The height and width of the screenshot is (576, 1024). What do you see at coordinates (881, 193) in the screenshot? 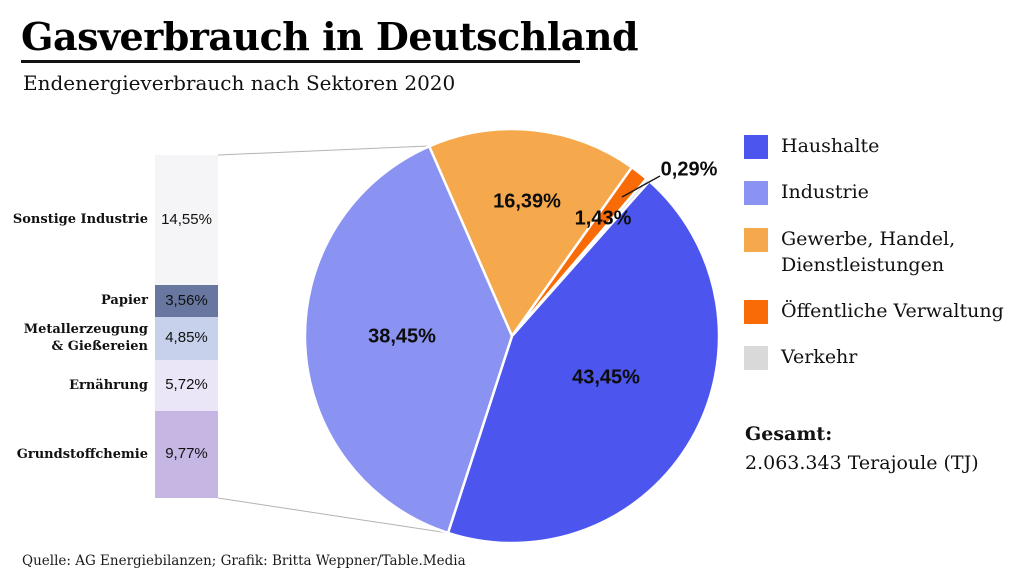
I see `legend-item-industrie: Industrie` at bounding box center [881, 193].